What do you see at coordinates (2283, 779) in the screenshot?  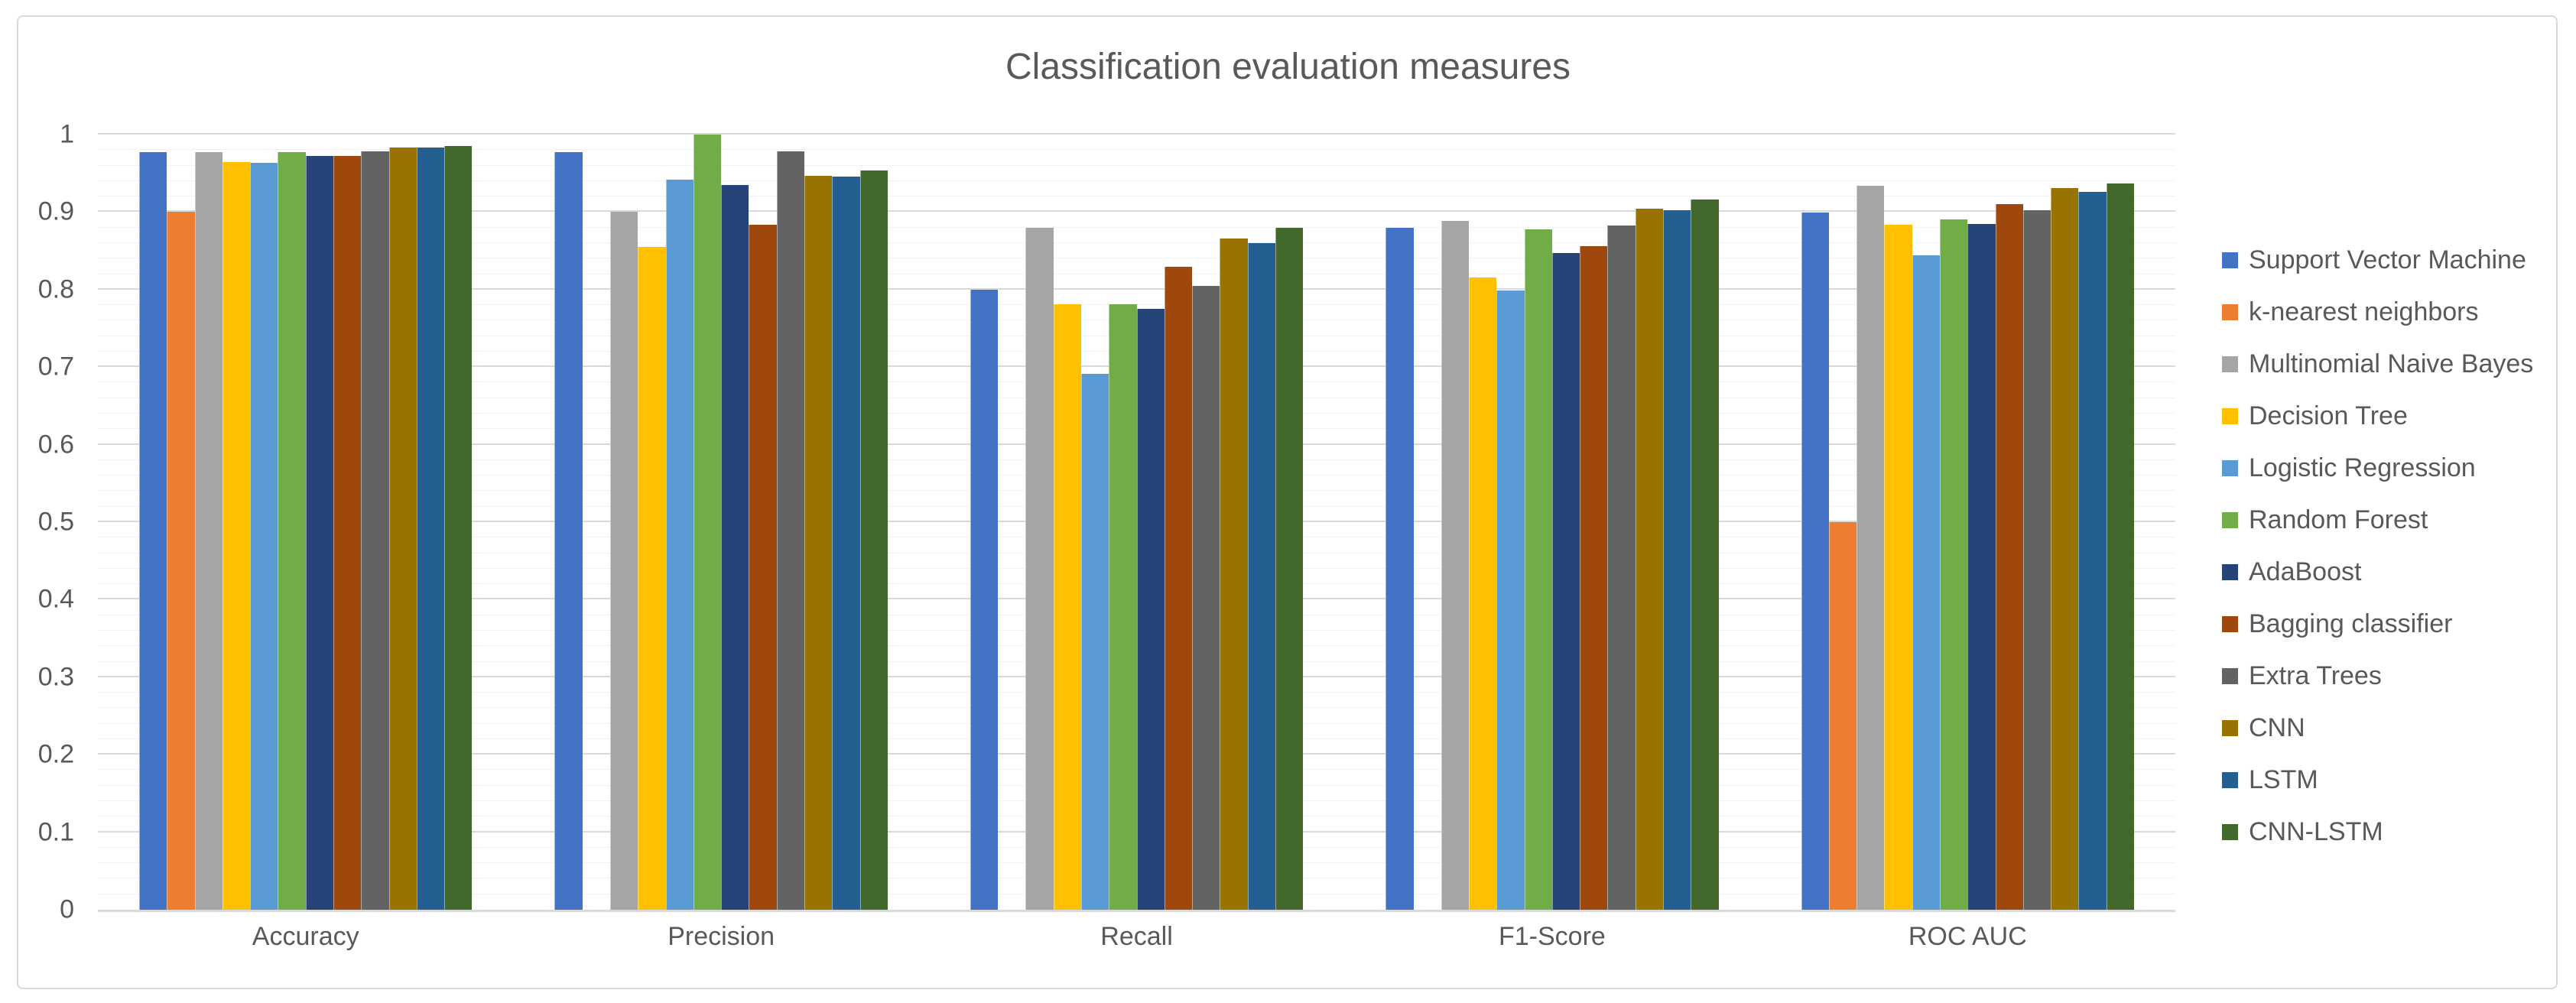 I see `legend-label: LSTM` at bounding box center [2283, 779].